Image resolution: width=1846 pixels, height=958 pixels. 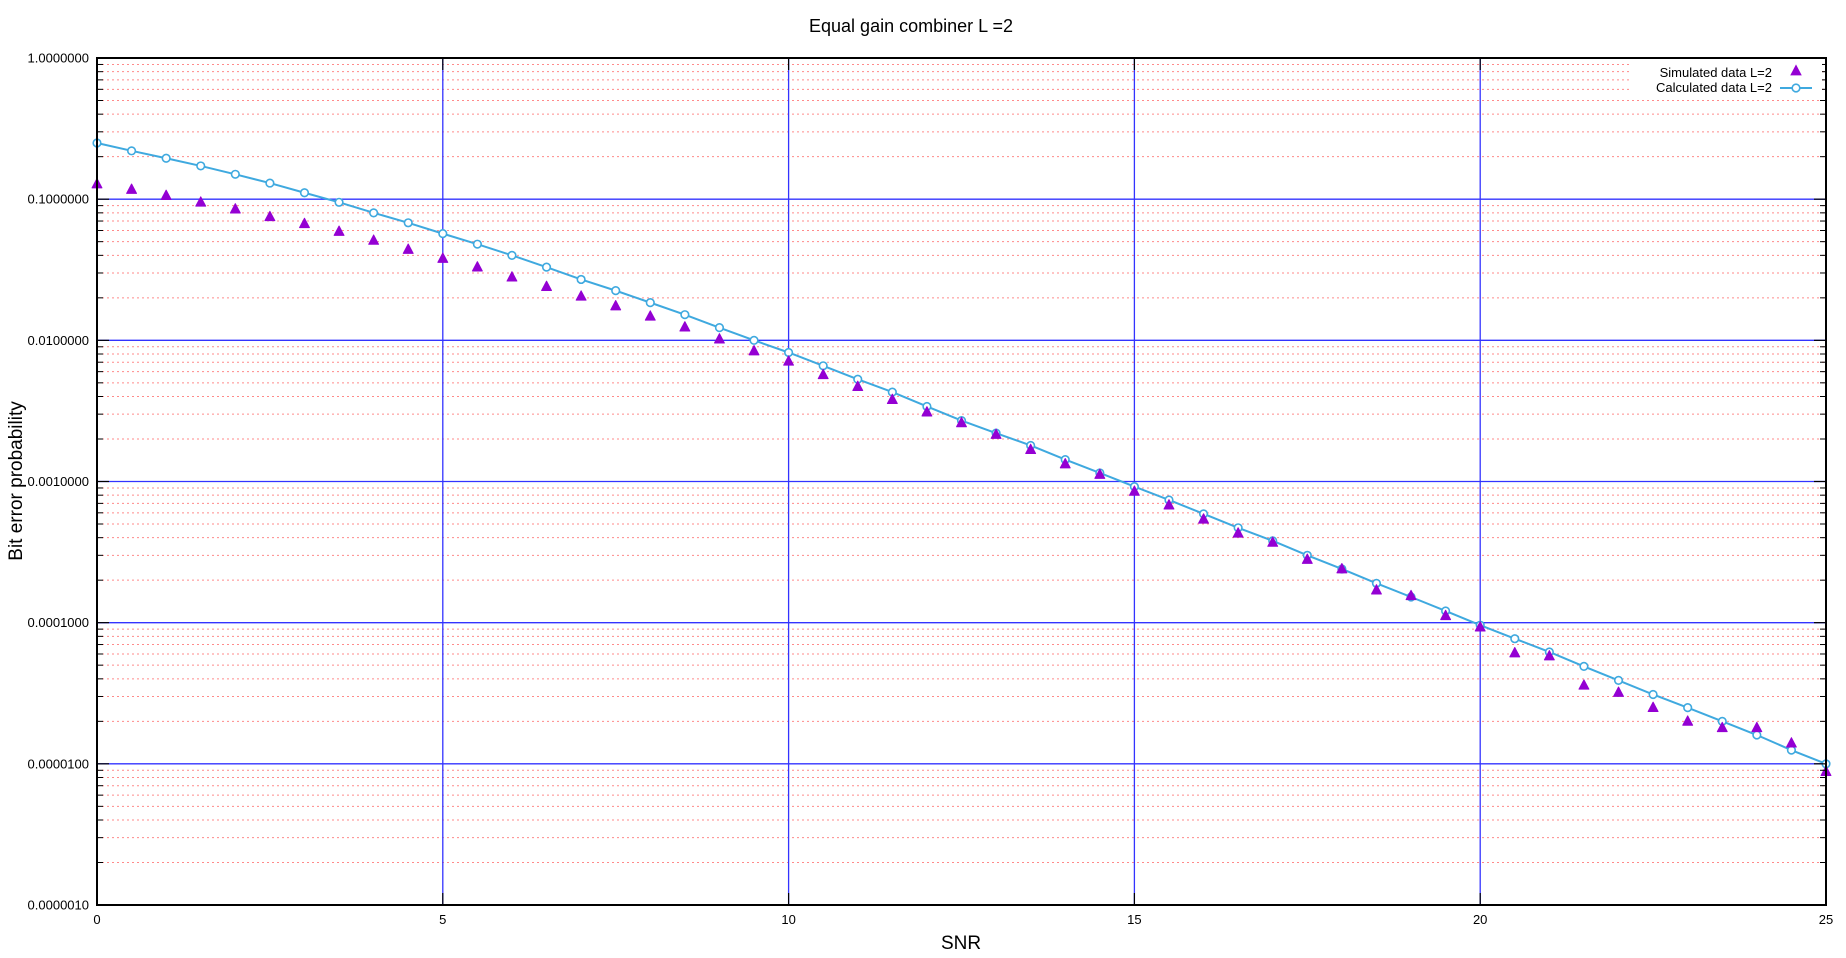 What do you see at coordinates (16, 481) in the screenshot?
I see `y-axis-title: Bit error probability` at bounding box center [16, 481].